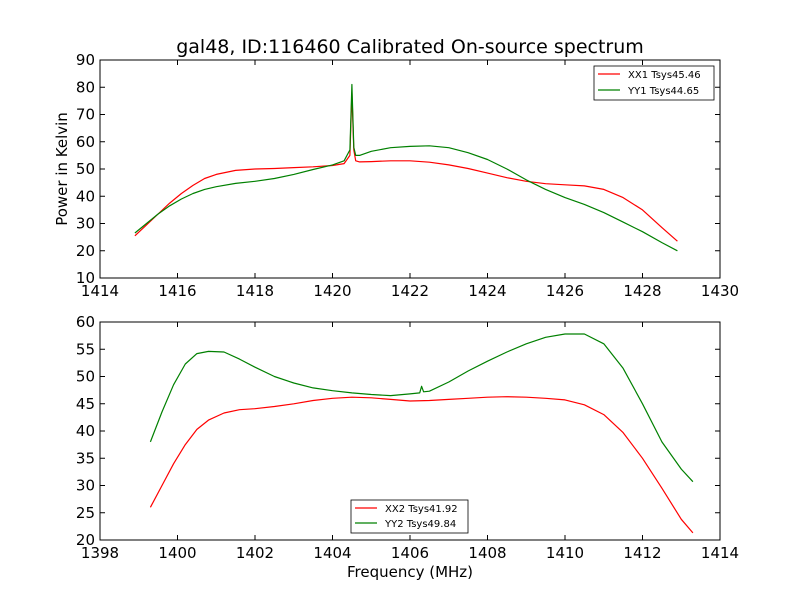 The height and width of the screenshot is (600, 800). Describe the element at coordinates (487, 291) in the screenshot. I see `top-x-tick-label: 1424` at that location.